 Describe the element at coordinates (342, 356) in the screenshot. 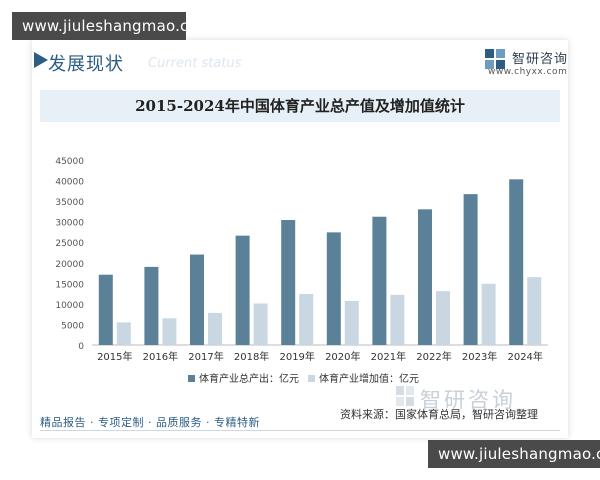

I see `x-tick-label: 2020年` at that location.